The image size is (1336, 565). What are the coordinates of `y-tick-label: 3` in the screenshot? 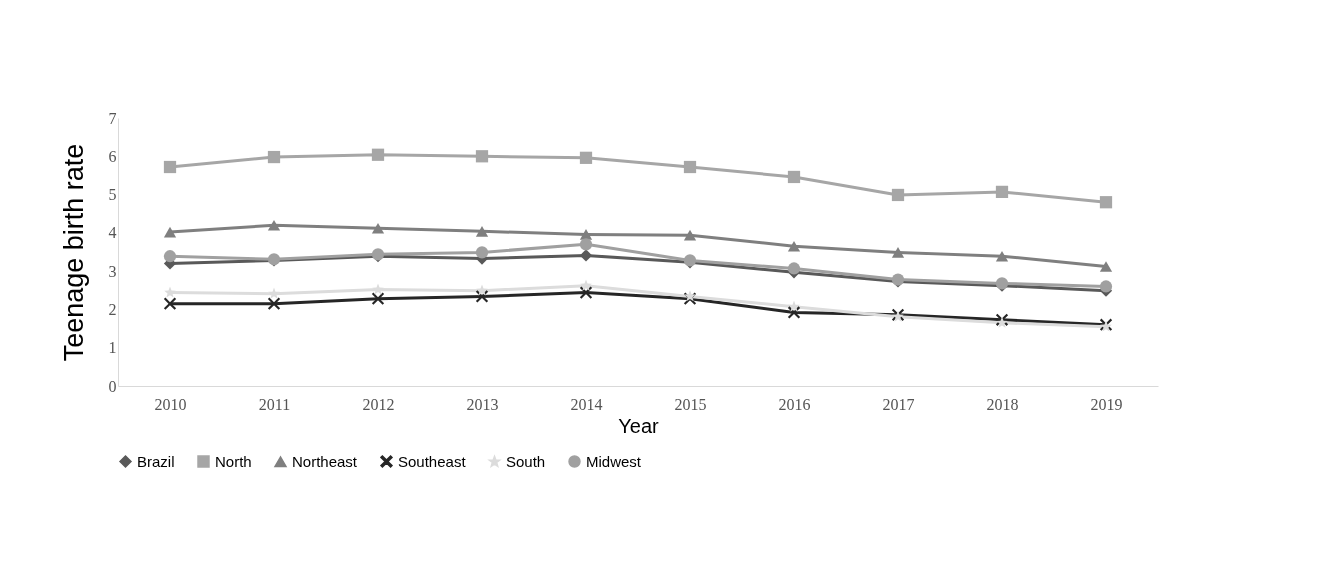 It's located at (112, 271).